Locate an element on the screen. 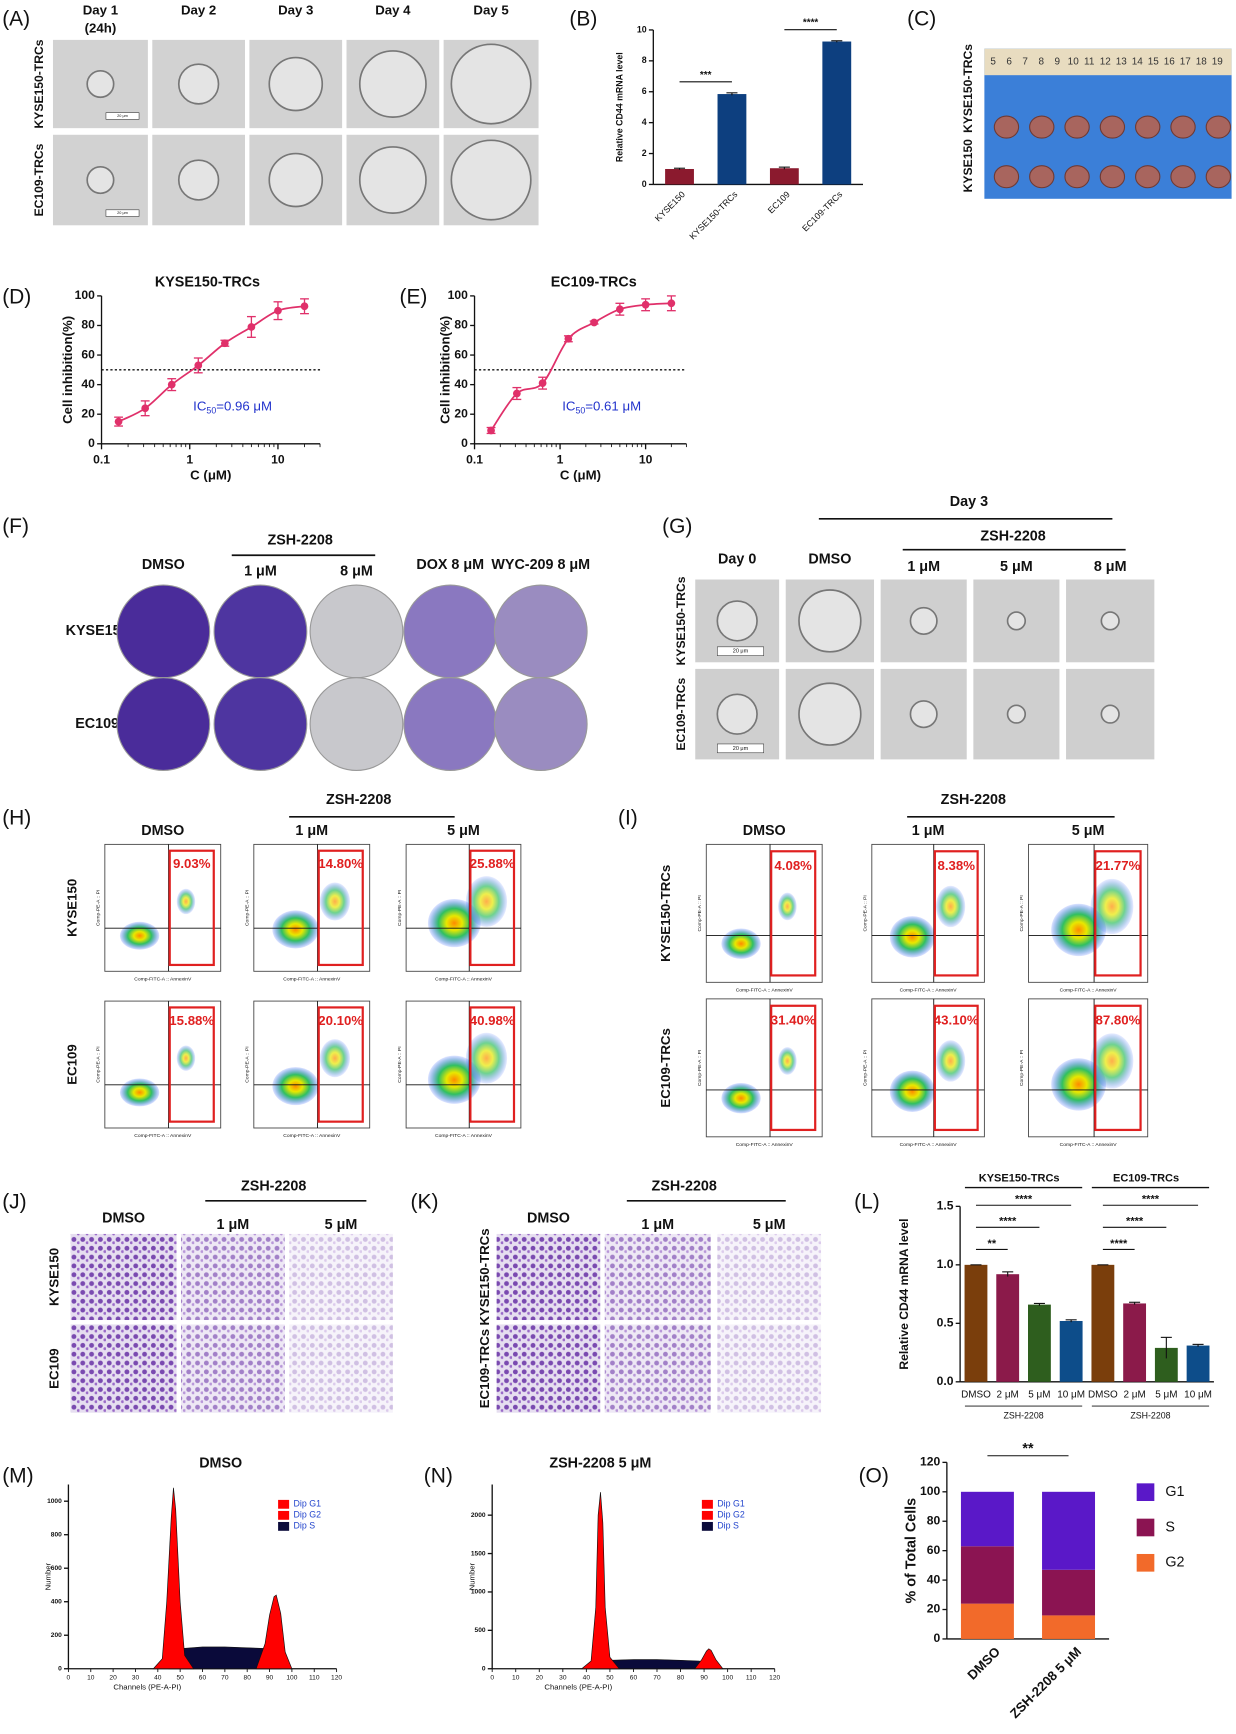 The image size is (1236, 1734). x-tick-label: 100 is located at coordinates (291, 1677).